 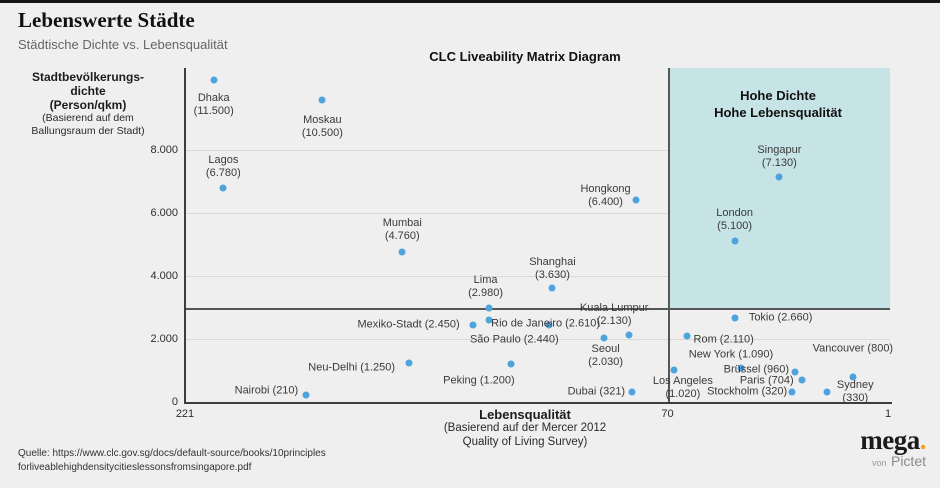 What do you see at coordinates (888, 414) in the screenshot?
I see `x-axis-tick-label: 1` at bounding box center [888, 414].